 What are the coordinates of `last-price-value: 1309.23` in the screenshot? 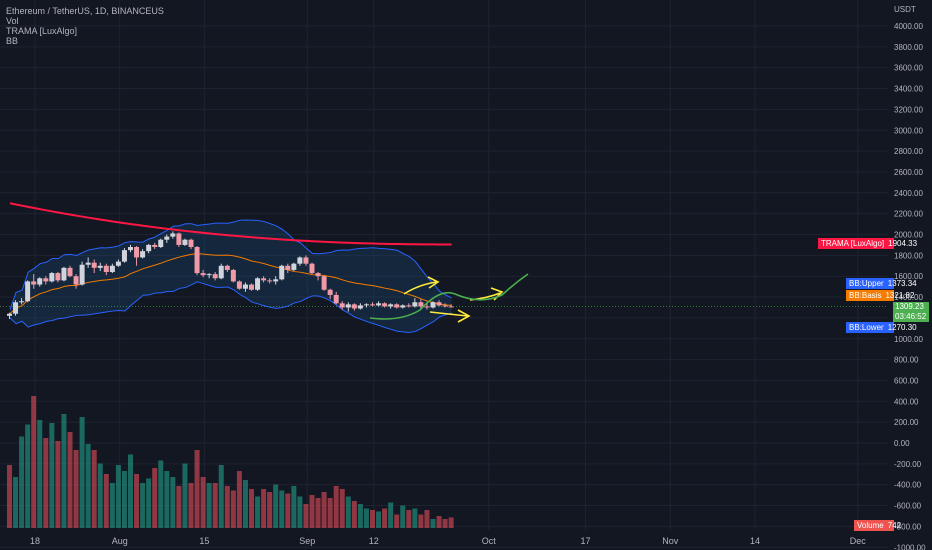 It's located at (909, 306).